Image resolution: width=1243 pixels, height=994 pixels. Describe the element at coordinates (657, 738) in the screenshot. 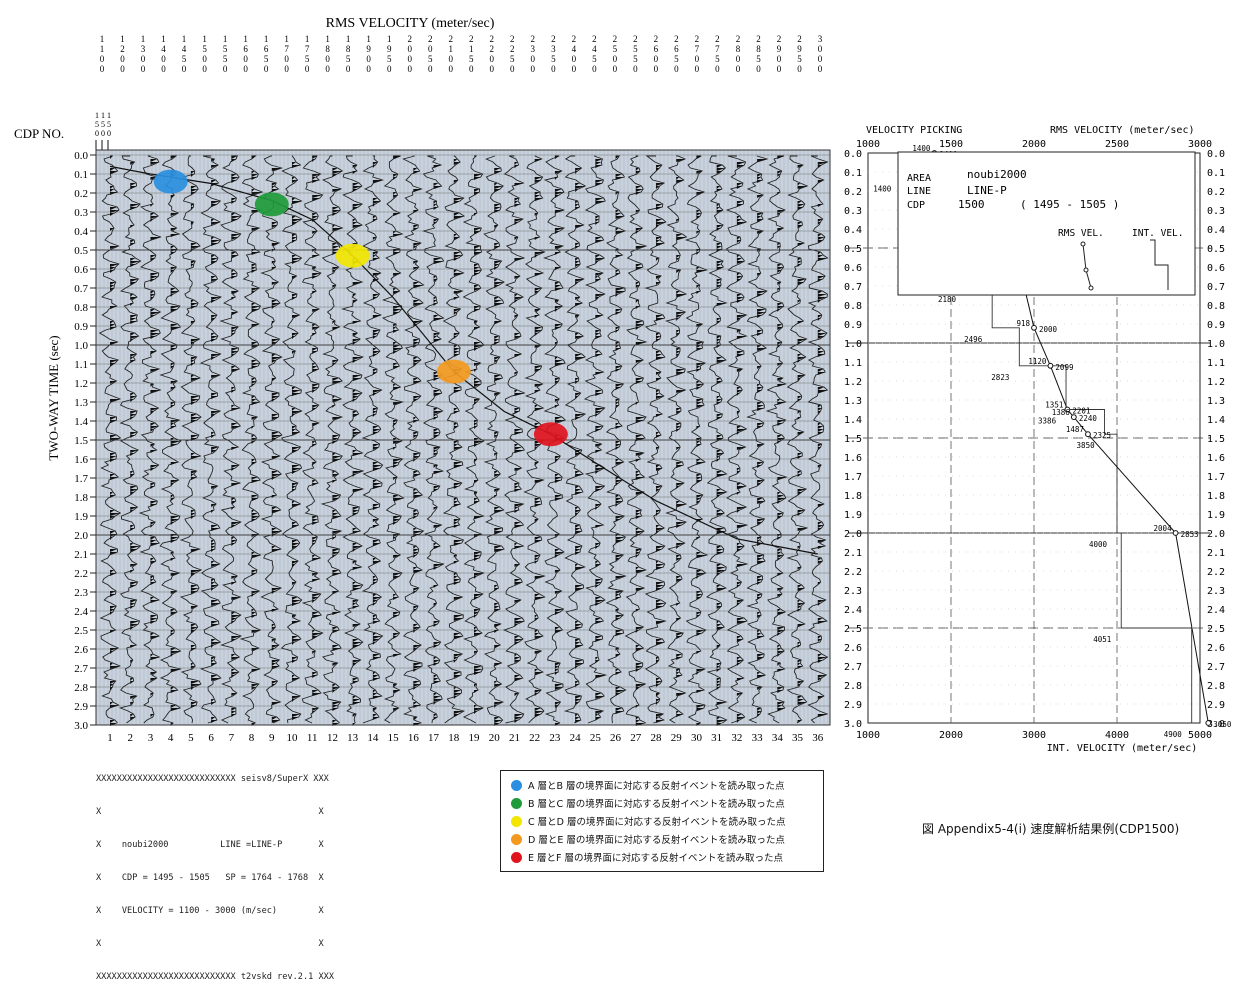

I see `trace-number-label: 28` at that location.